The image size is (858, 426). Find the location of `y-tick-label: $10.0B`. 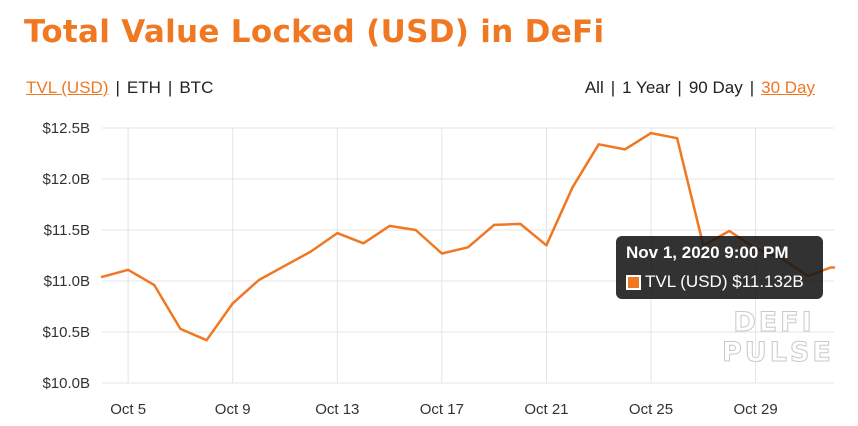

y-tick-label: $10.0B is located at coordinates (66, 383).